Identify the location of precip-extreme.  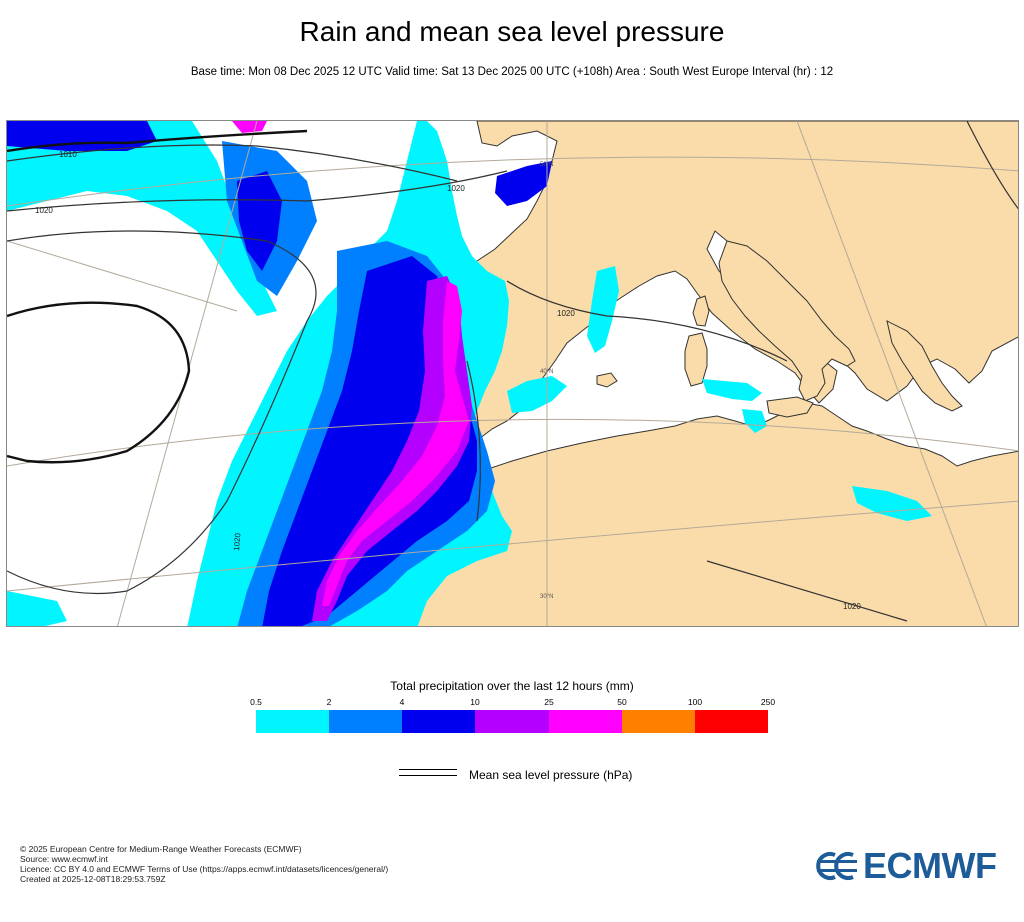
(350, 363).